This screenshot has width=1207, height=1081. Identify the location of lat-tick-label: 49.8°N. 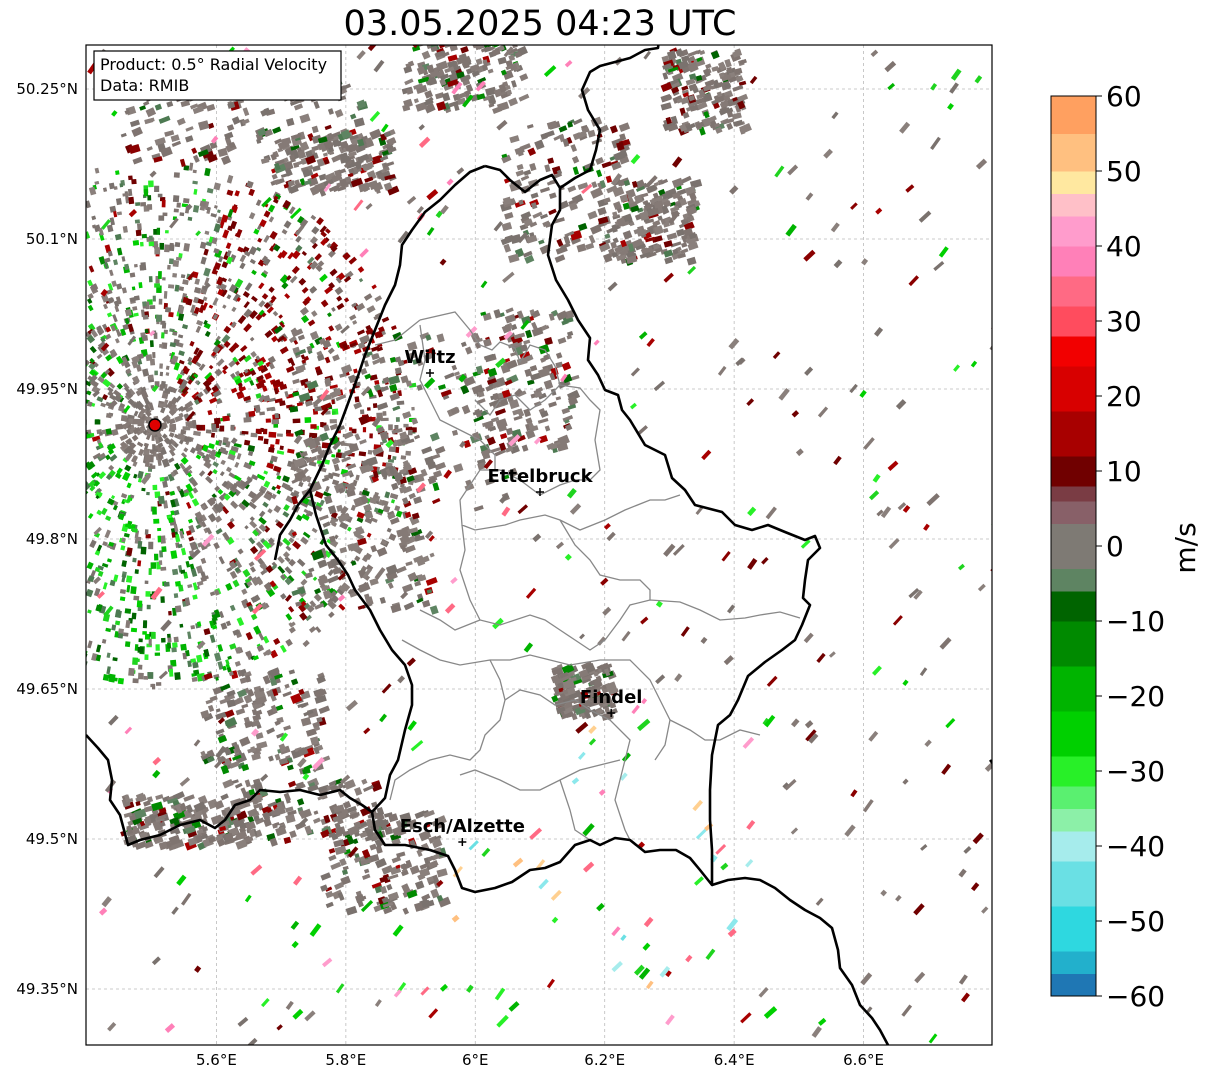
(52, 539).